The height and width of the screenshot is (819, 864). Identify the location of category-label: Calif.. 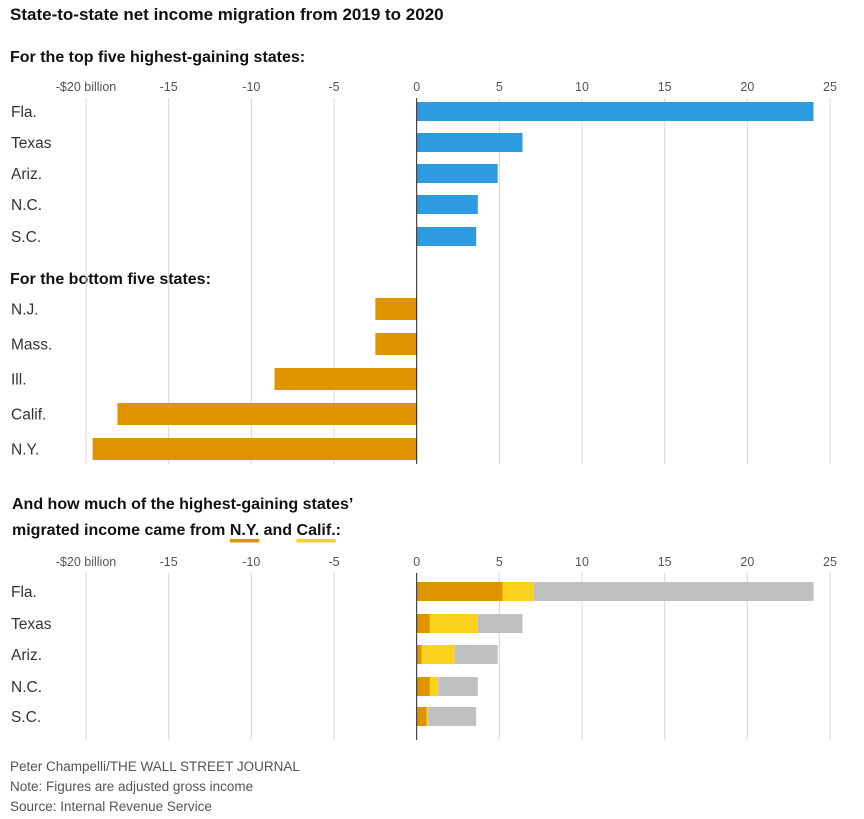
(28, 415).